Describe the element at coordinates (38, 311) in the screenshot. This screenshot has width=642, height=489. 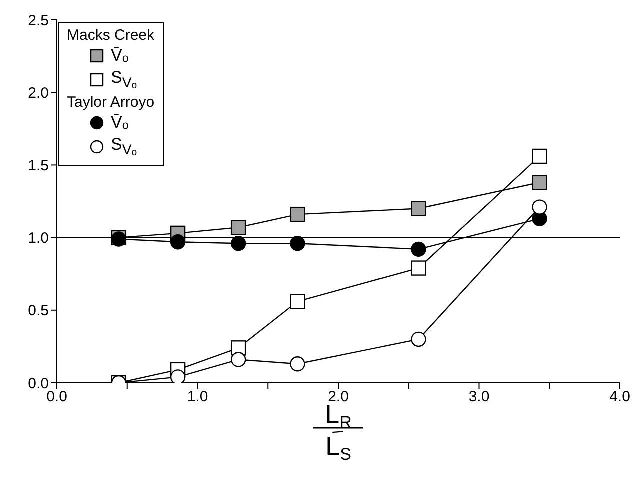
I see `y-tick-label: 0.5` at that location.